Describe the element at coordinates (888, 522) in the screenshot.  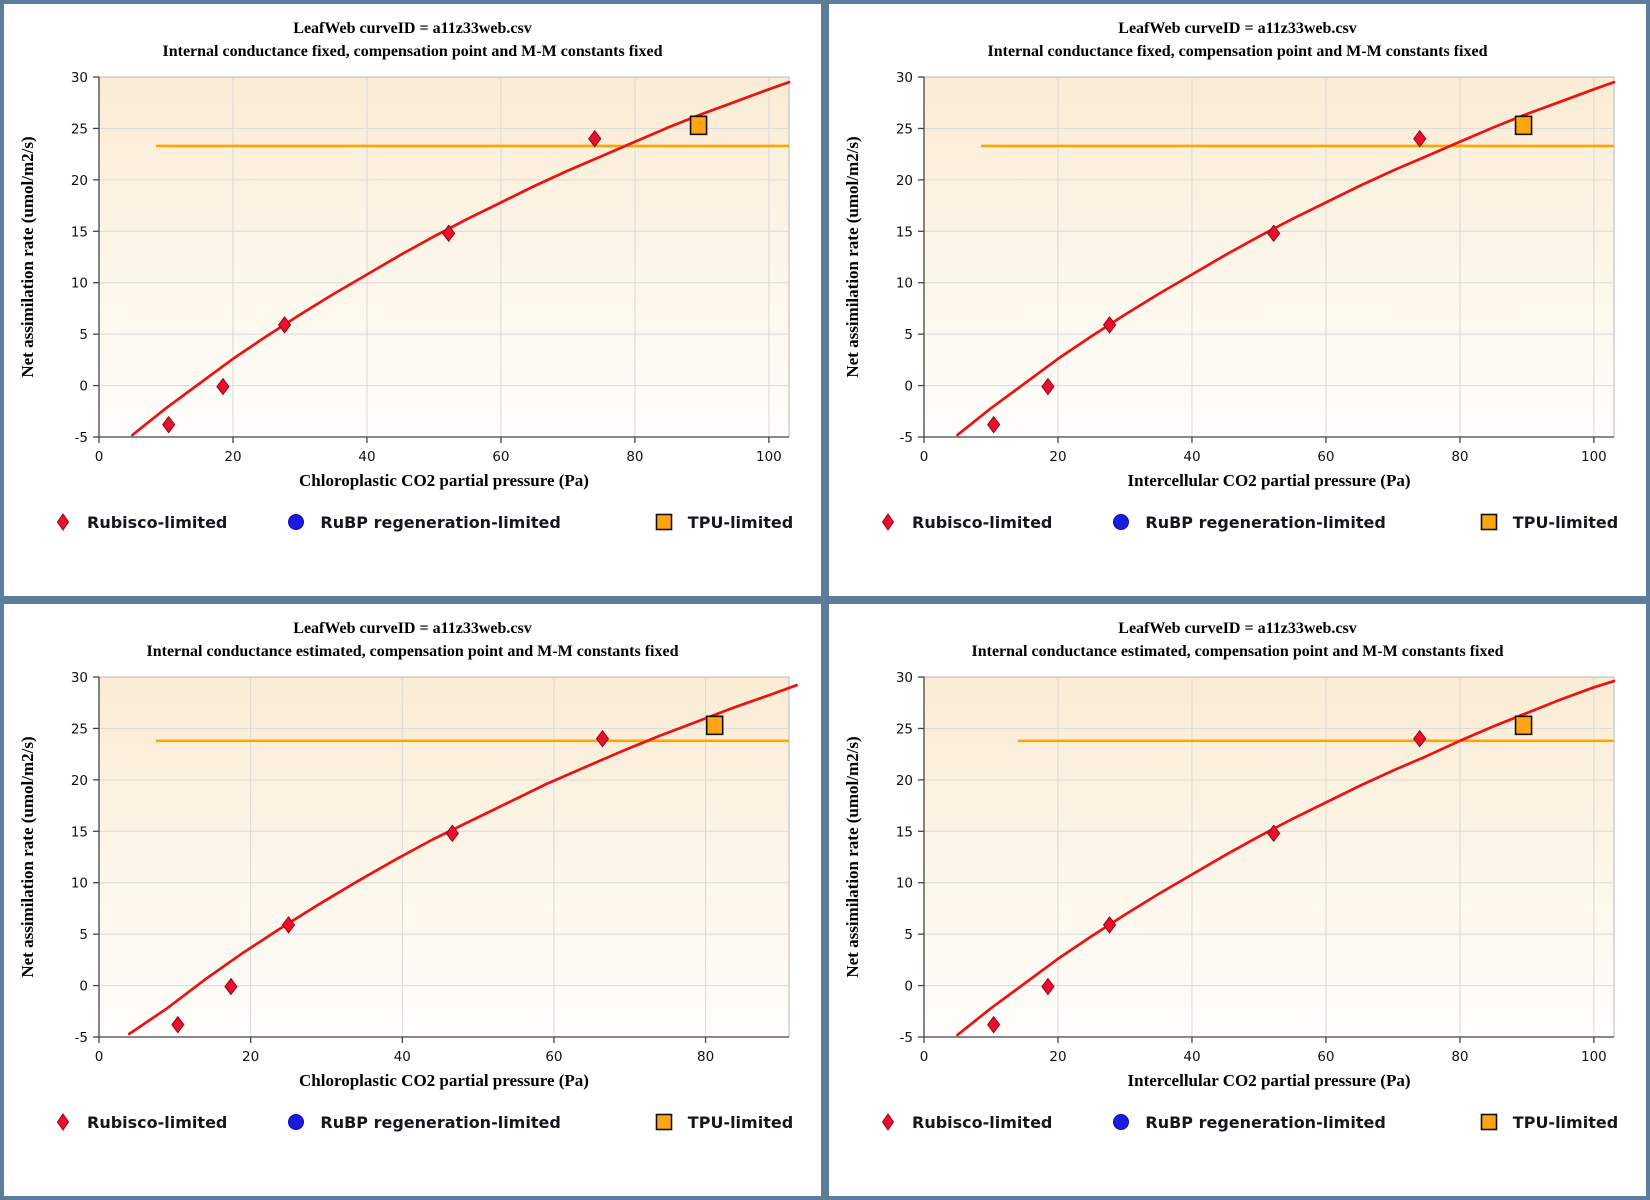
I see `diamond-icon` at that location.